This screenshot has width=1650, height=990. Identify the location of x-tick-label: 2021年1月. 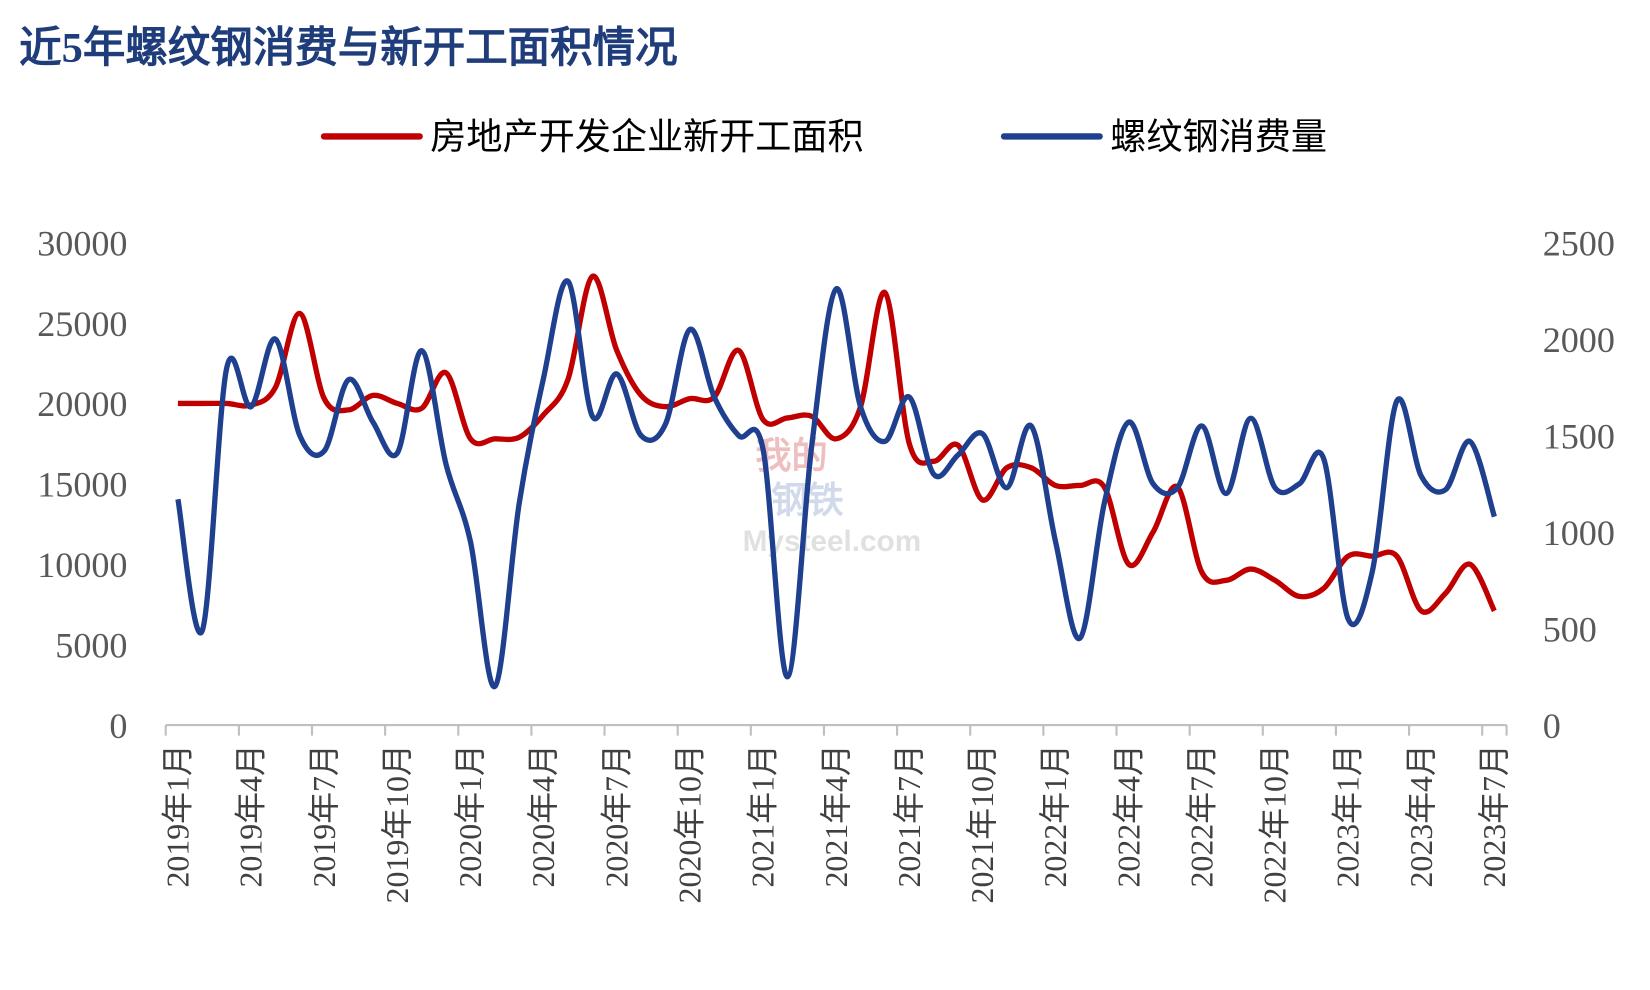
(763, 815).